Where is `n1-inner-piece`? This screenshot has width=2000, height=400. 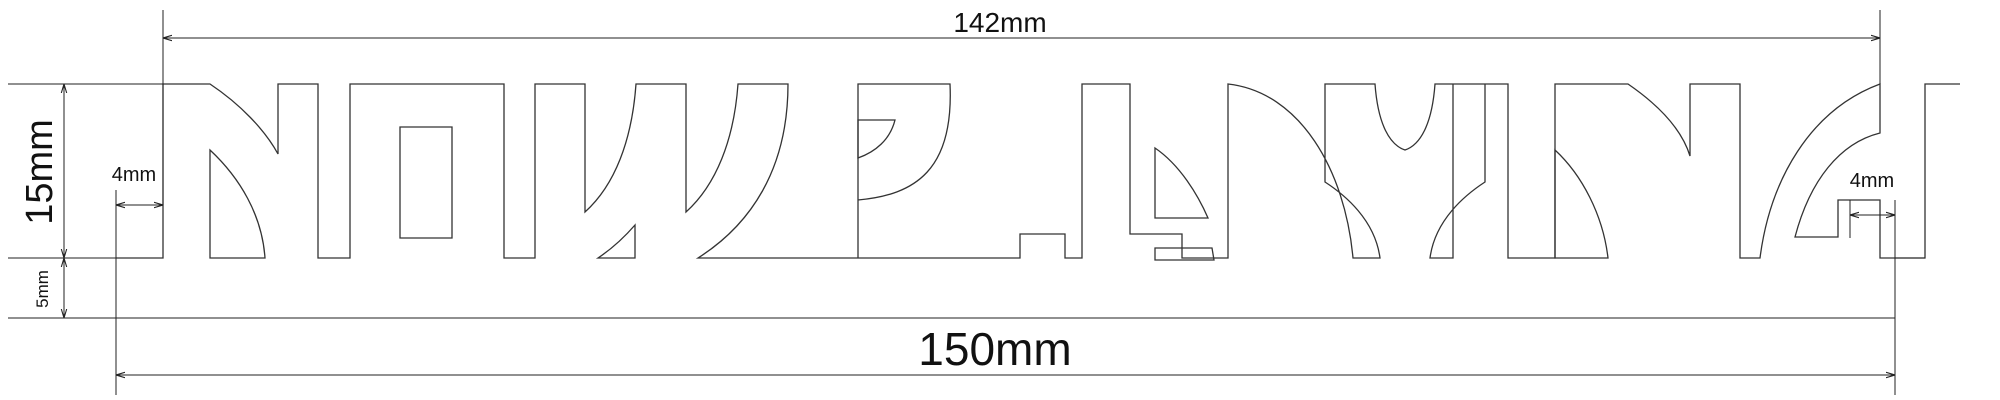 n1-inner-piece is located at coordinates (237, 203).